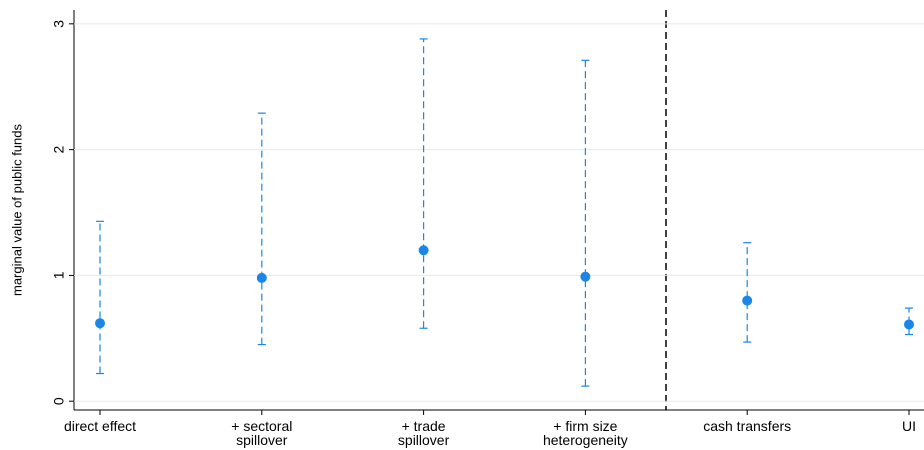  I want to click on y-axis-label: marginal value of public funds, so click(16, 210).